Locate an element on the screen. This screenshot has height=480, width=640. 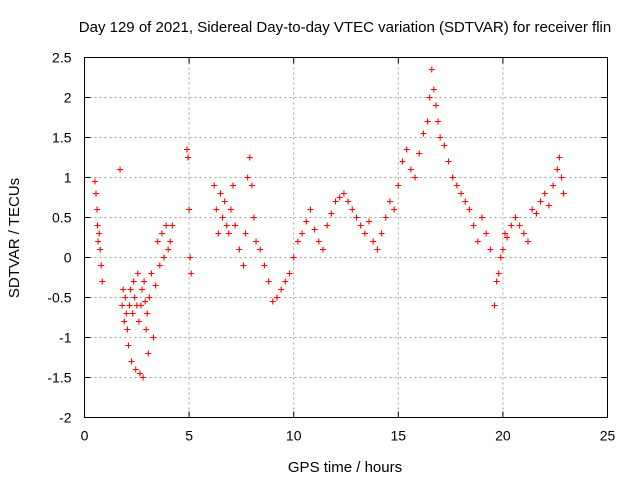
x-tick-label: 0 is located at coordinates (85, 436).